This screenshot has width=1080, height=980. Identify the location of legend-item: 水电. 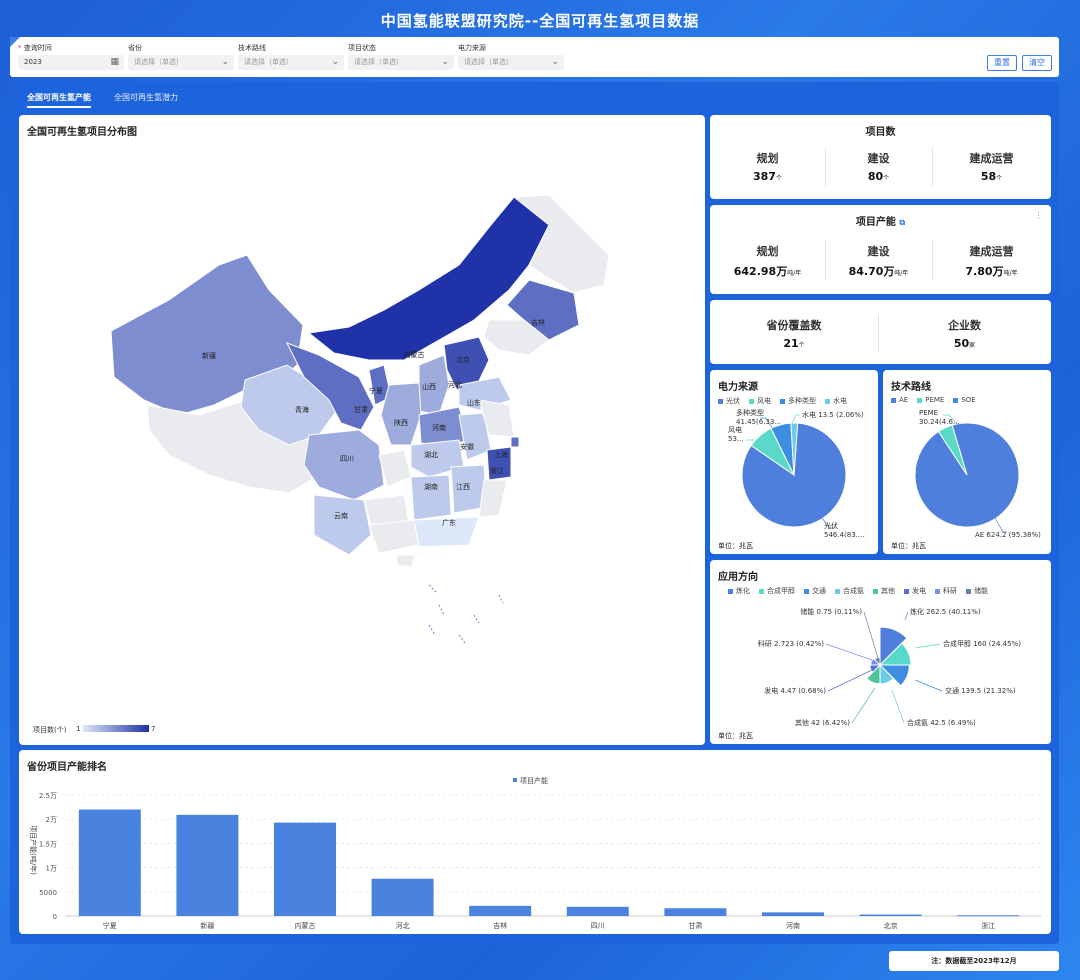
(836, 401).